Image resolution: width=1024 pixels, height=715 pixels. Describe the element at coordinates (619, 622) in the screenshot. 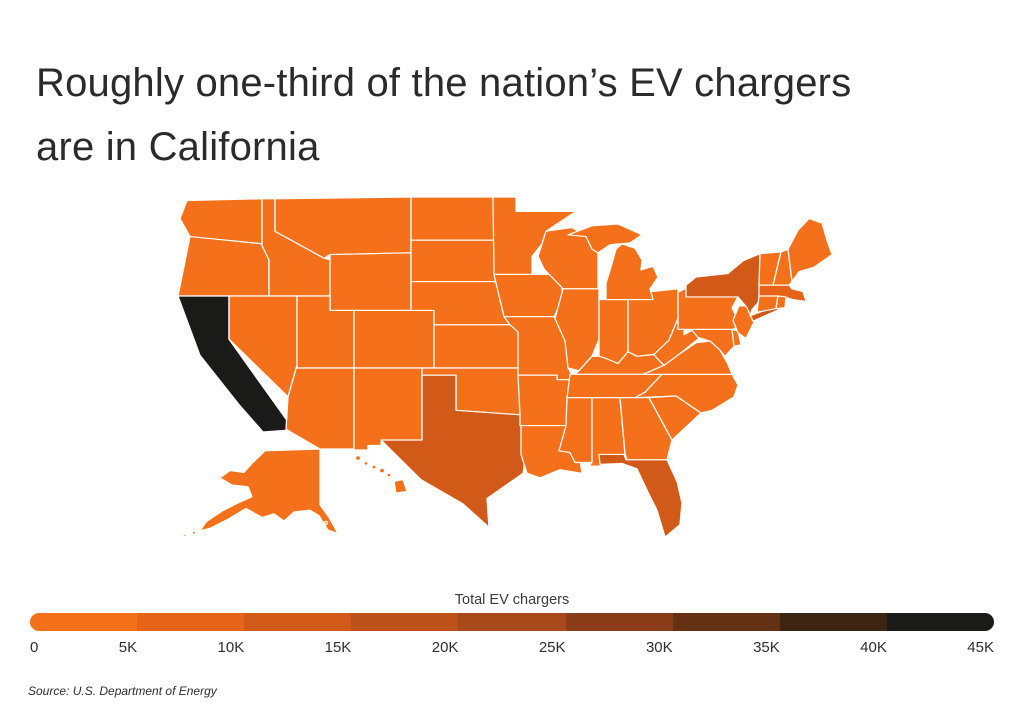

I see `colorbar-segment-25-30k` at that location.